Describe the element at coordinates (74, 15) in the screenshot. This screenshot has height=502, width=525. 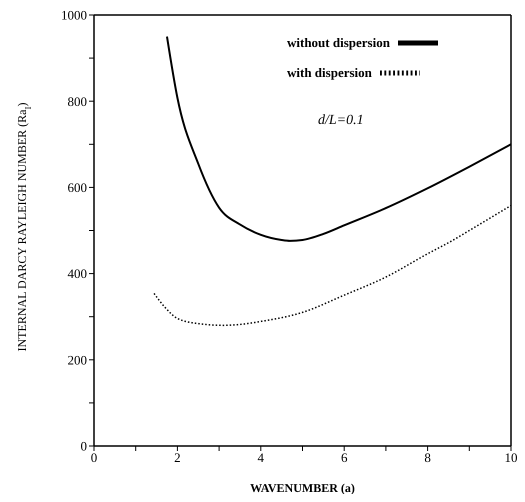
I see `y-tick-label: 1000` at that location.